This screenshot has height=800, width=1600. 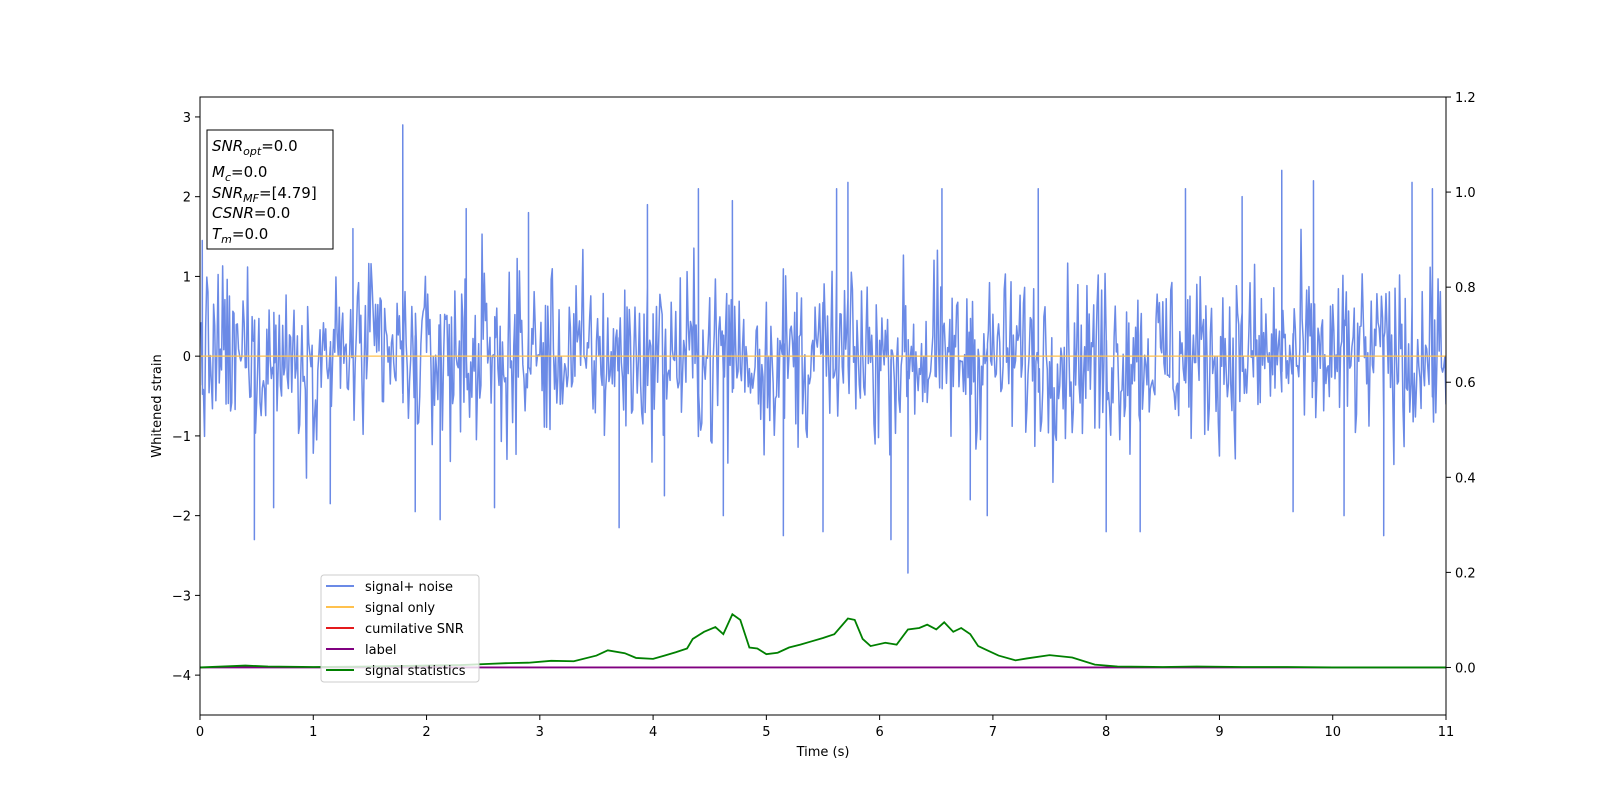 I want to click on right-y-tick-label: 0.6, so click(x=1465, y=383).